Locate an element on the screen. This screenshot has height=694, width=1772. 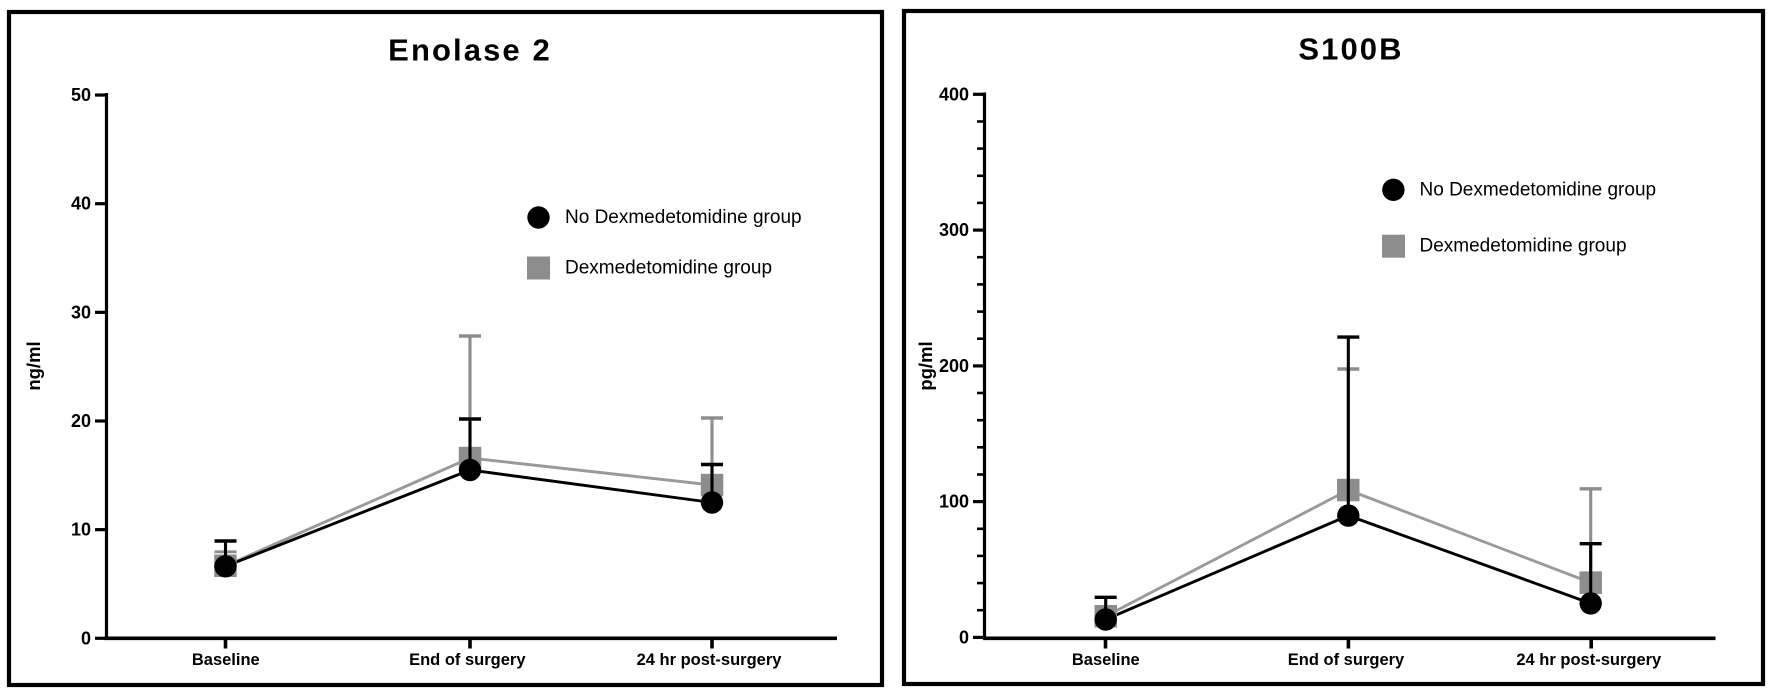
svg-text: Enolase 2 is located at coordinates (470, 49).